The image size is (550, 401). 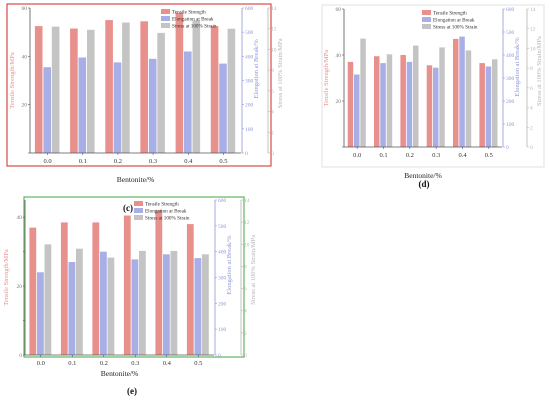 What do you see at coordinates (272, 71) in the screenshot?
I see `right2-tick-label: 8` at bounding box center [272, 71].